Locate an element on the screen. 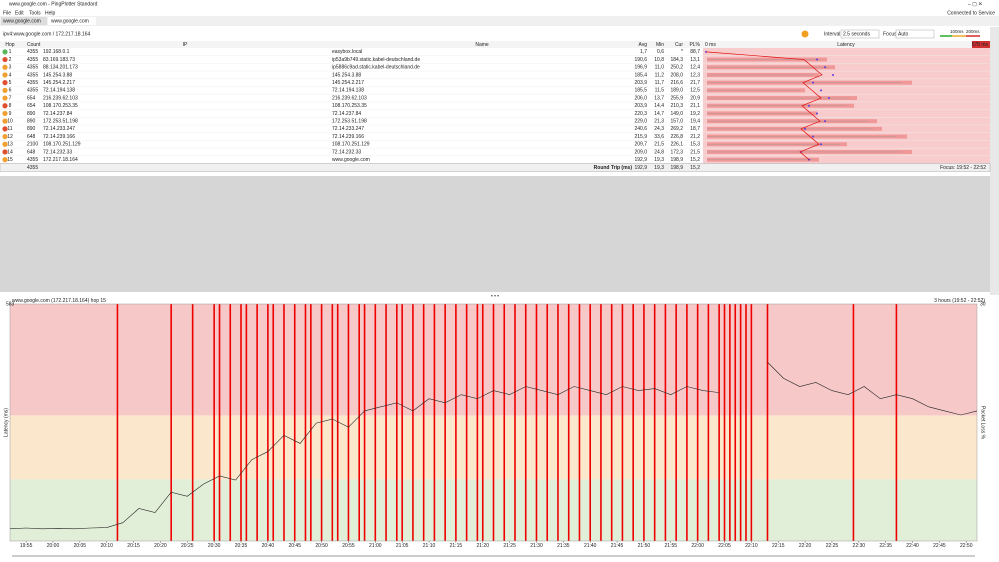 This screenshot has height=562, width=999. focus-select is located at coordinates (915, 34).